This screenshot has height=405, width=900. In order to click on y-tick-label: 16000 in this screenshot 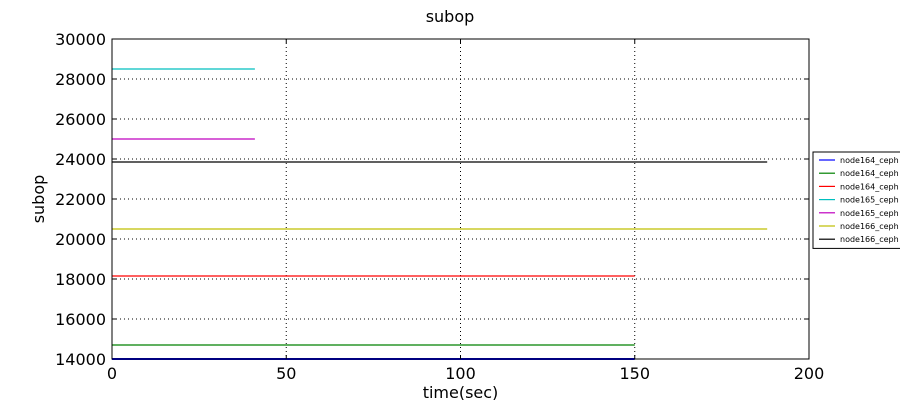, I will do `click(80, 319)`.